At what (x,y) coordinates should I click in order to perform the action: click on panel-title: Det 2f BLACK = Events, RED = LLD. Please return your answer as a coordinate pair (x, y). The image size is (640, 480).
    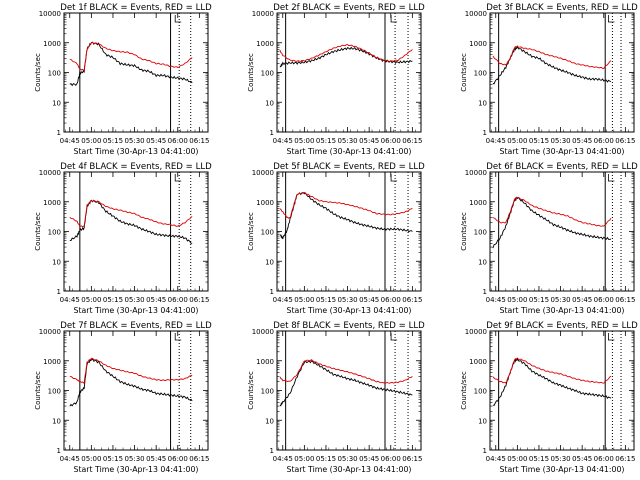
    Looking at the image, I should click on (349, 8).